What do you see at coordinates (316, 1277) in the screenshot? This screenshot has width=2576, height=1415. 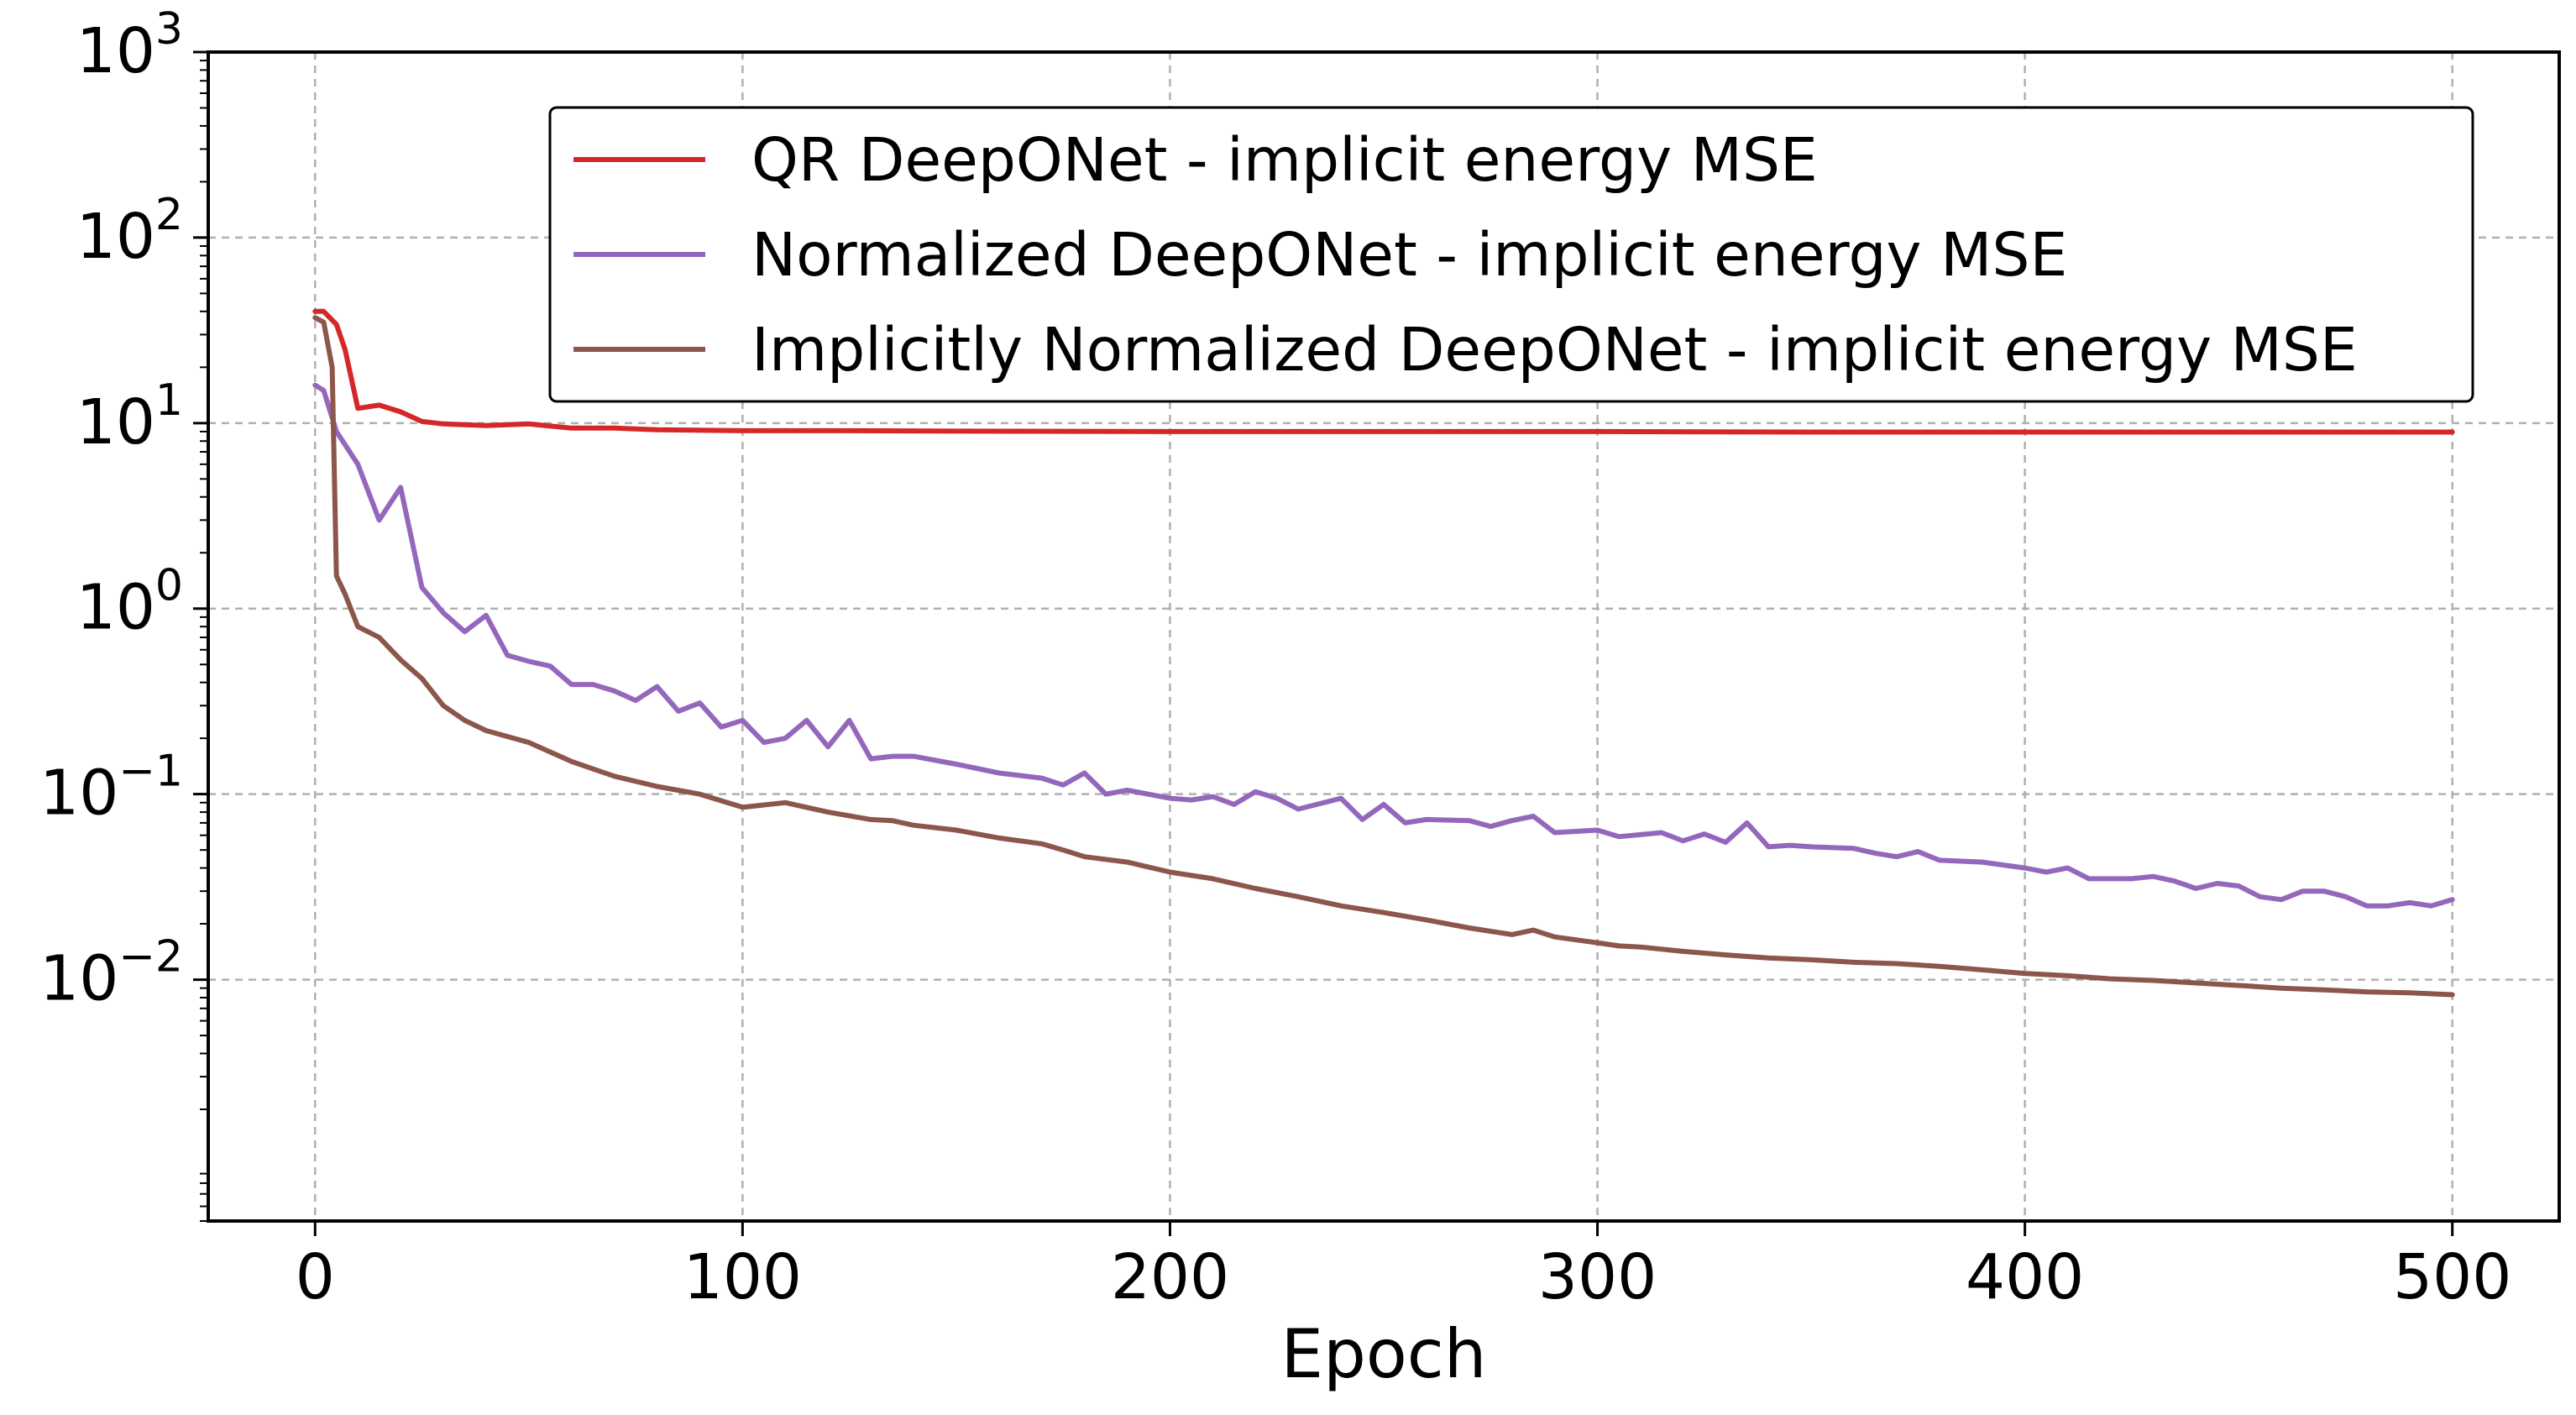 I see `x-tick-label: 0` at bounding box center [316, 1277].